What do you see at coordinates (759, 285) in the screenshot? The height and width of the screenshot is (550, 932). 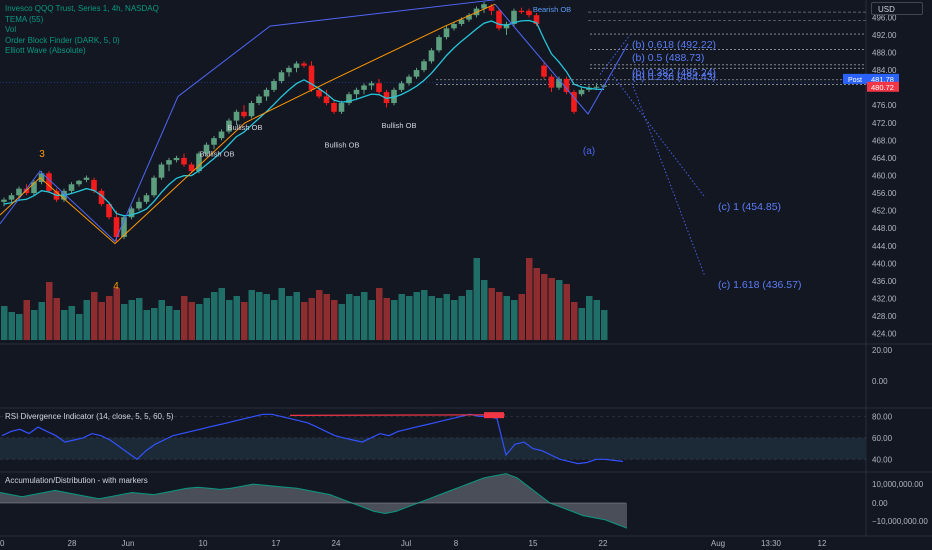 I see `target-c-1618: (c) 1.618 (436.57)` at bounding box center [759, 285].